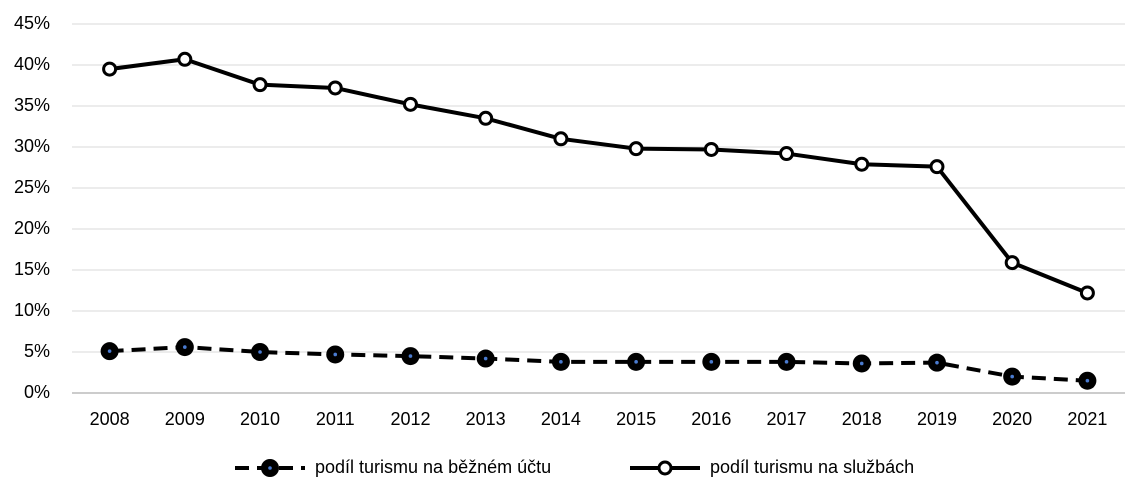 Image resolution: width=1132 pixels, height=483 pixels. I want to click on x-tick-label: 2011, so click(335, 419).